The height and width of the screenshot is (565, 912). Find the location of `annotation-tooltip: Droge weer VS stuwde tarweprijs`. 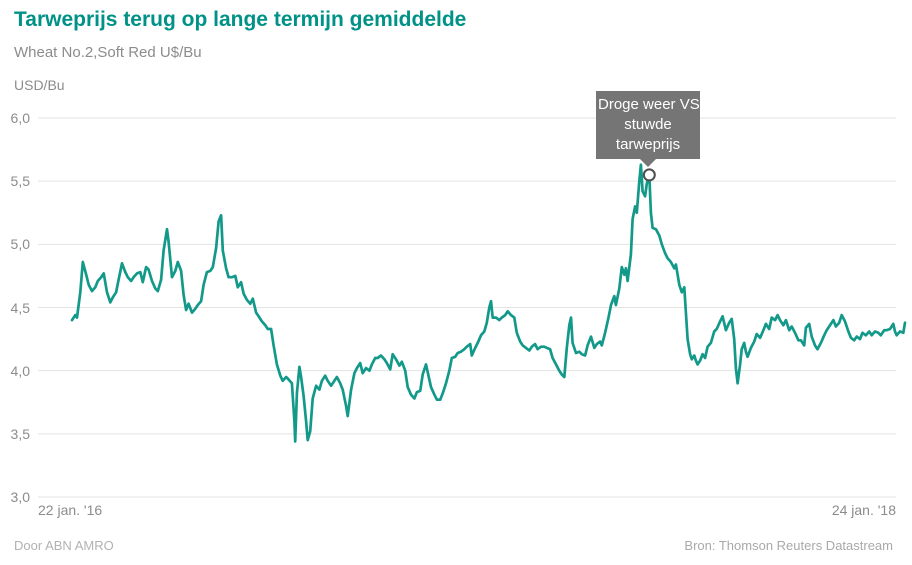

annotation-tooltip: Droge weer VS stuwde tarweprijs is located at coordinates (648, 129).